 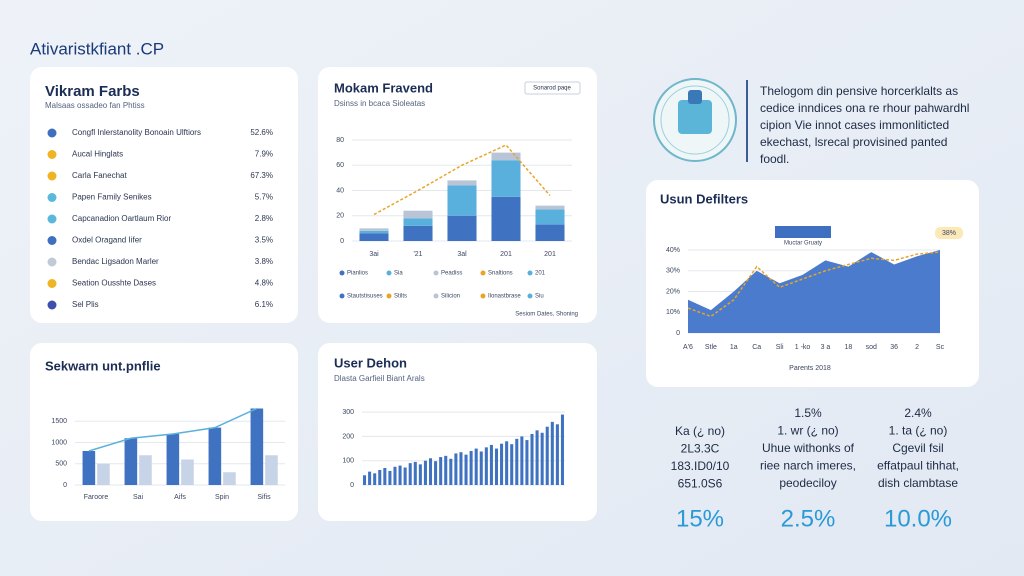 What do you see at coordinates (348, 461) in the screenshot?
I see `y-tick-label: 100` at bounding box center [348, 461].